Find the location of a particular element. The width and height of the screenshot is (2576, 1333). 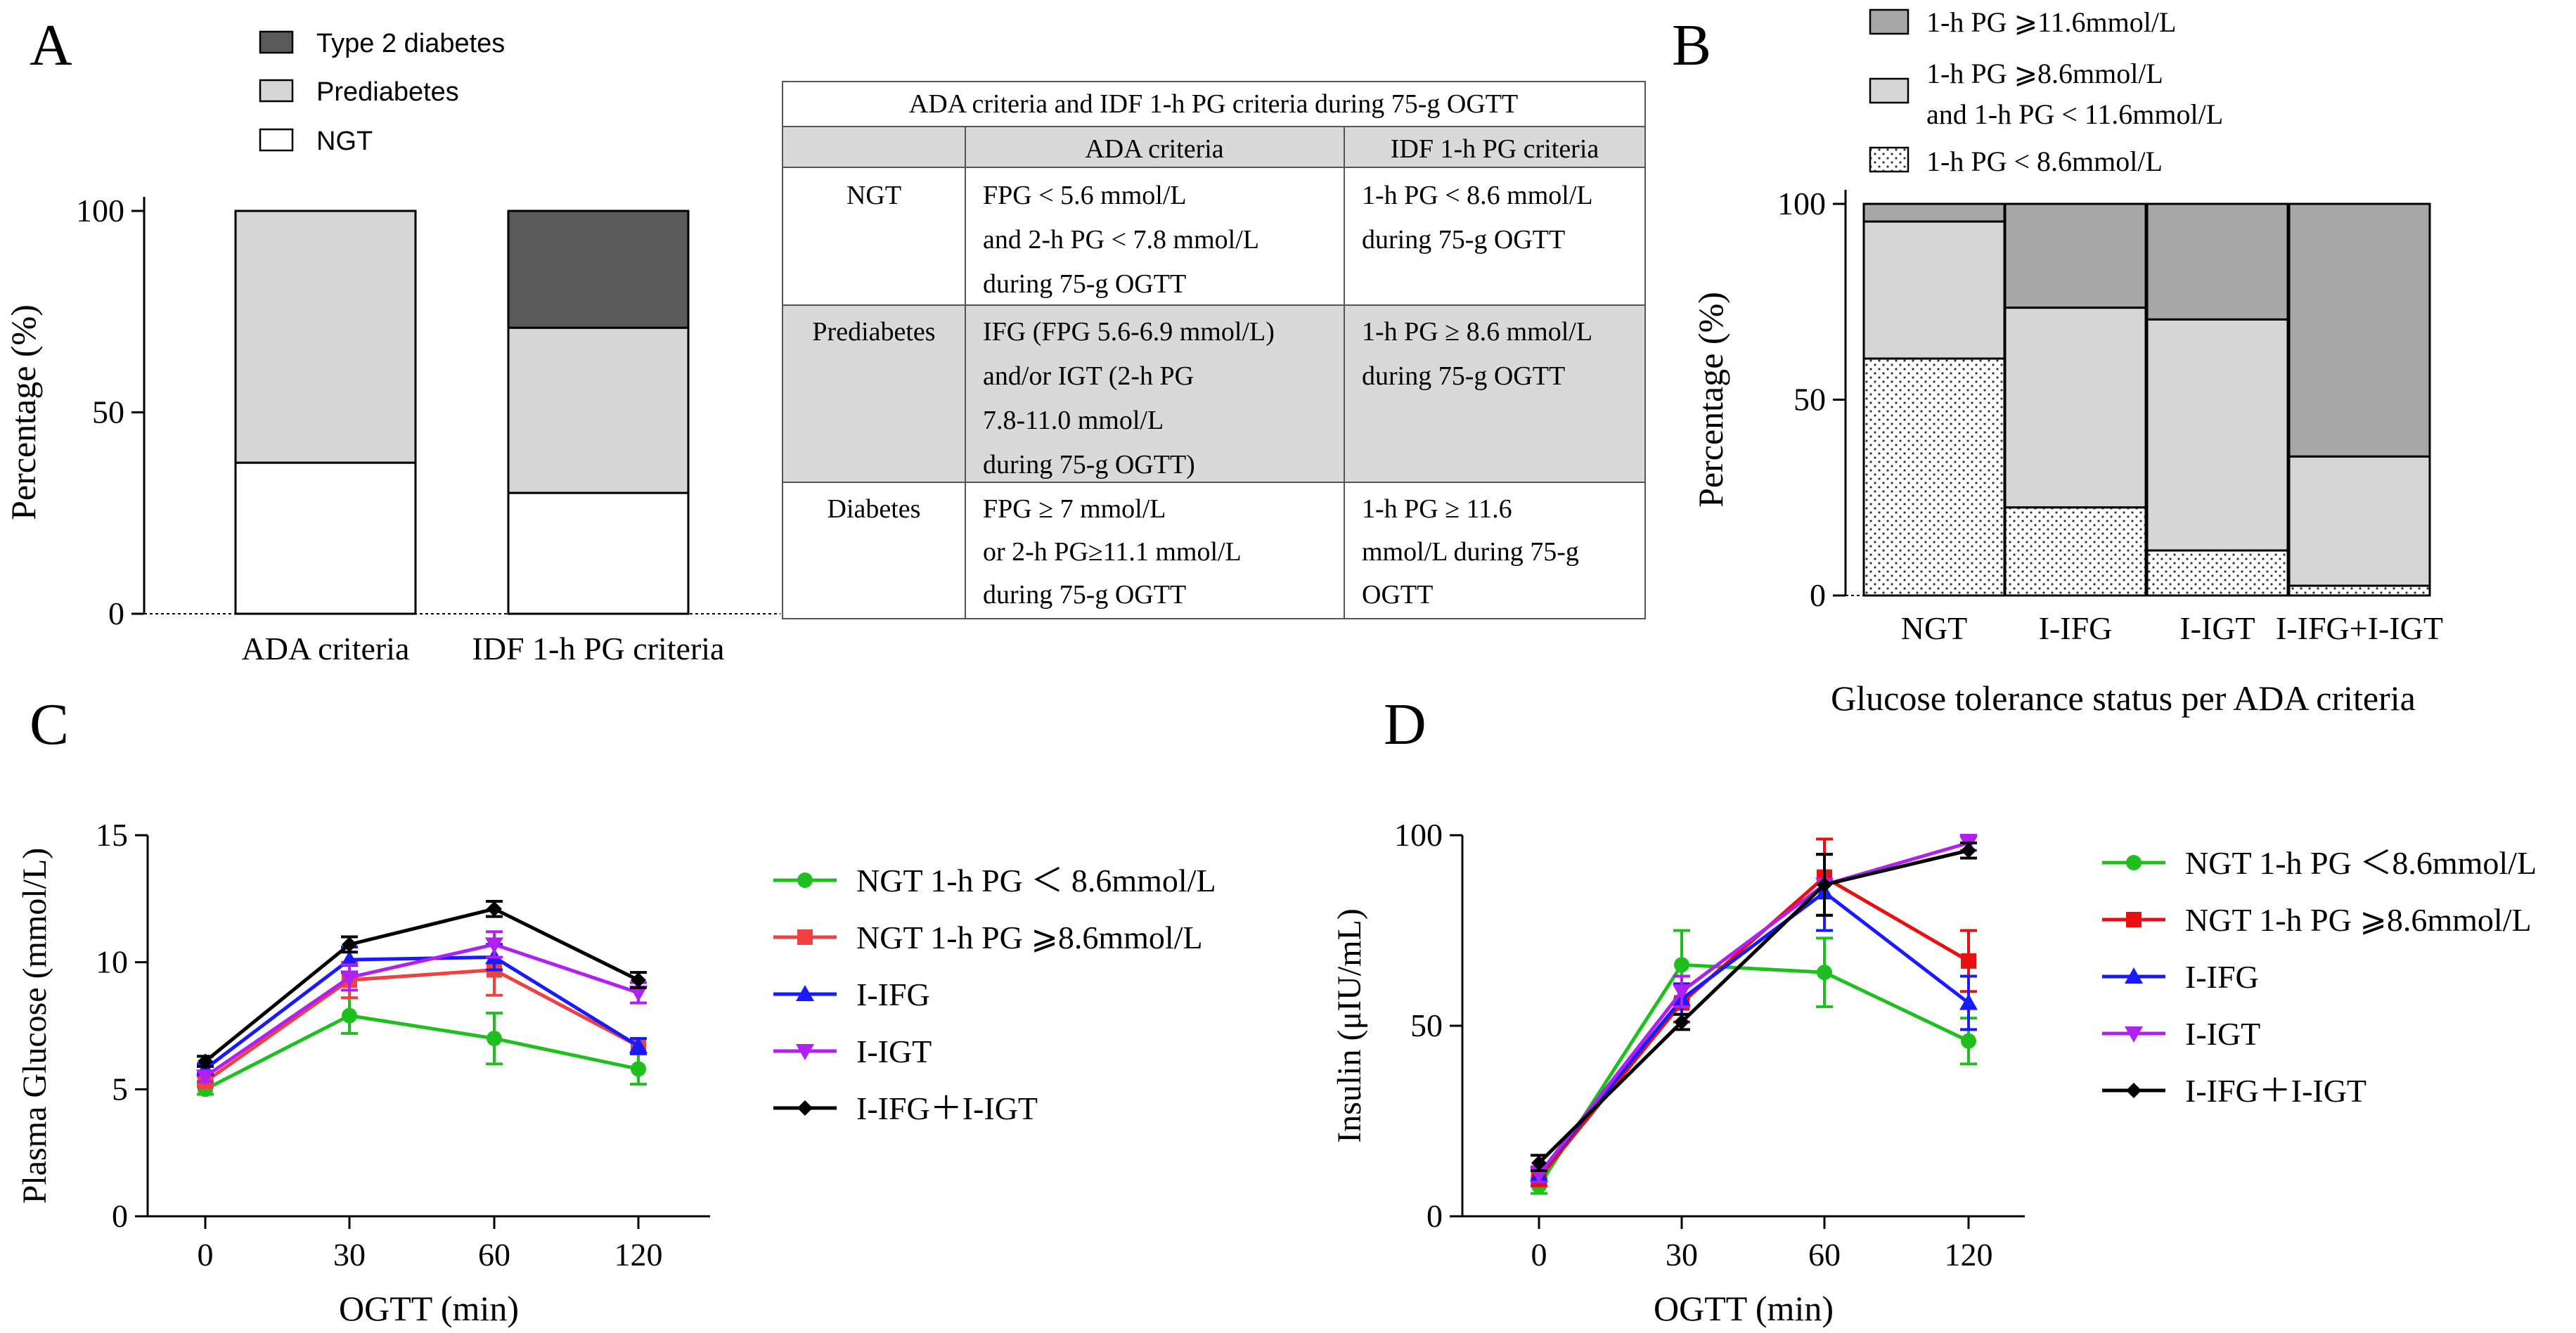

table-border is located at coordinates (1214, 350).